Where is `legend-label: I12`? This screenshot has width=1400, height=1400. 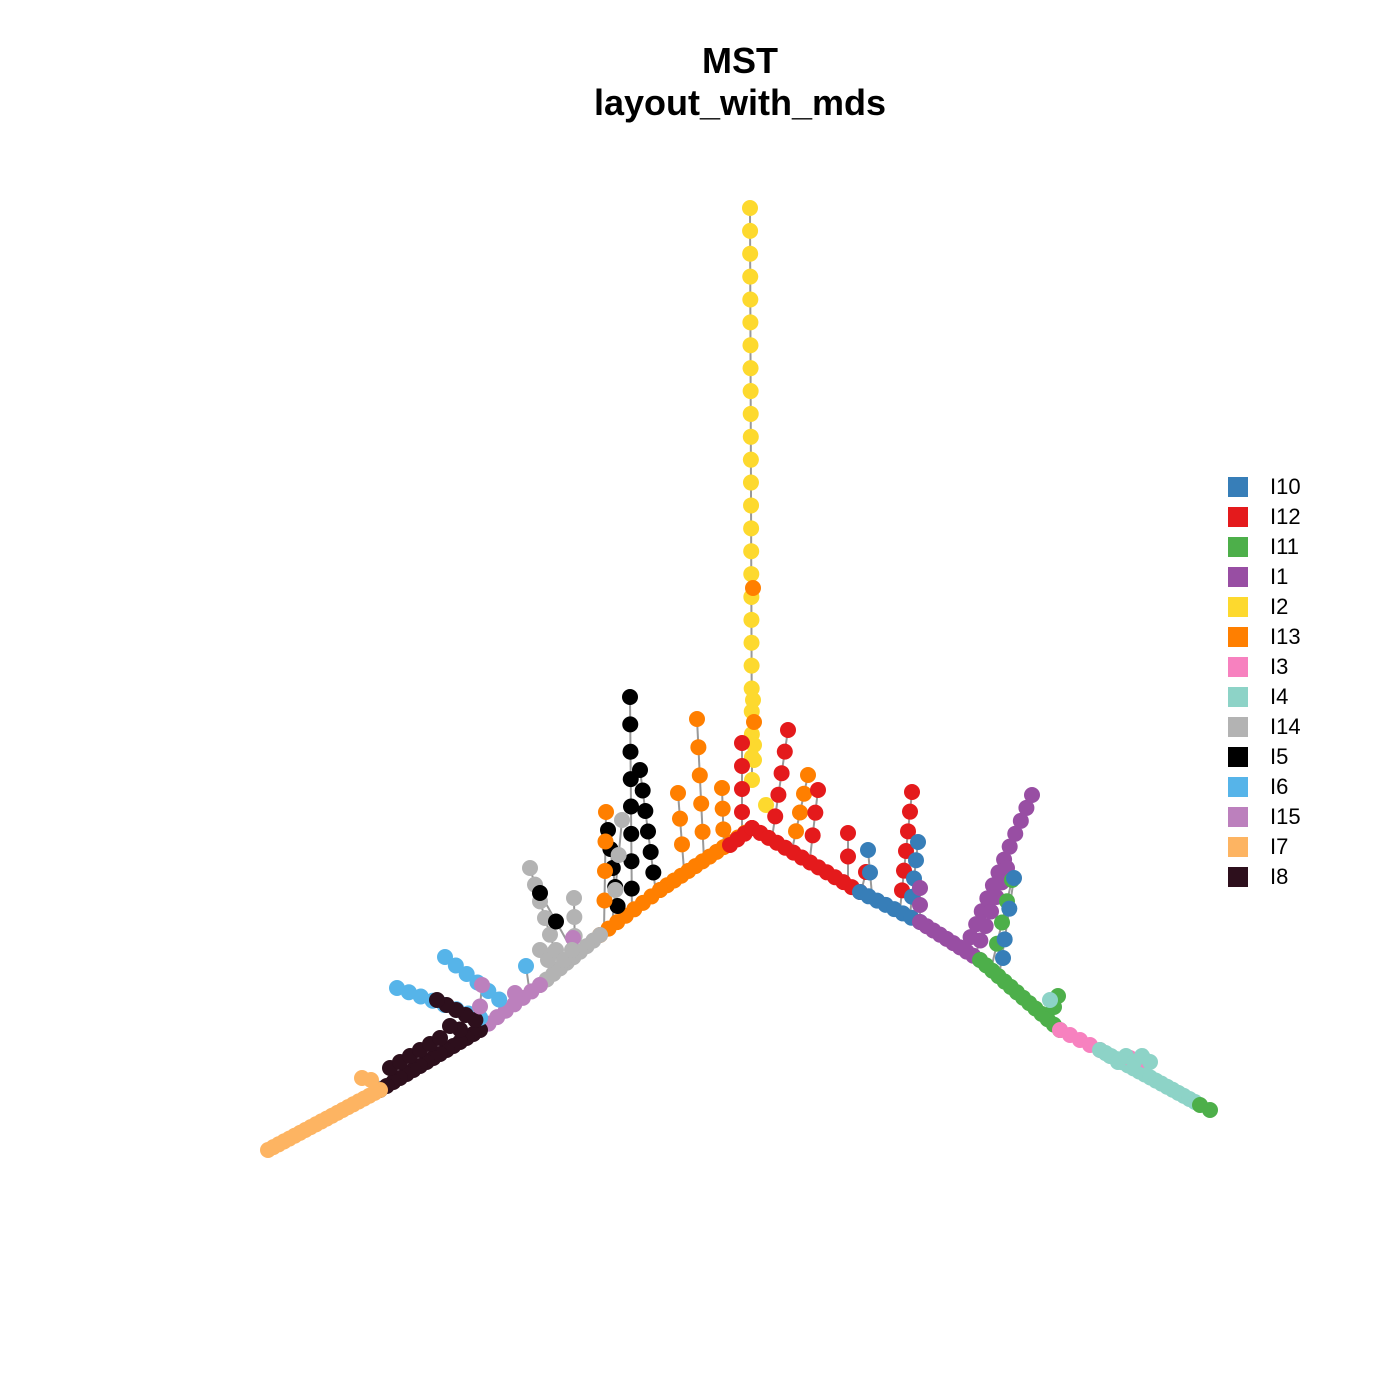
legend-label: I12 is located at coordinates (1285, 516).